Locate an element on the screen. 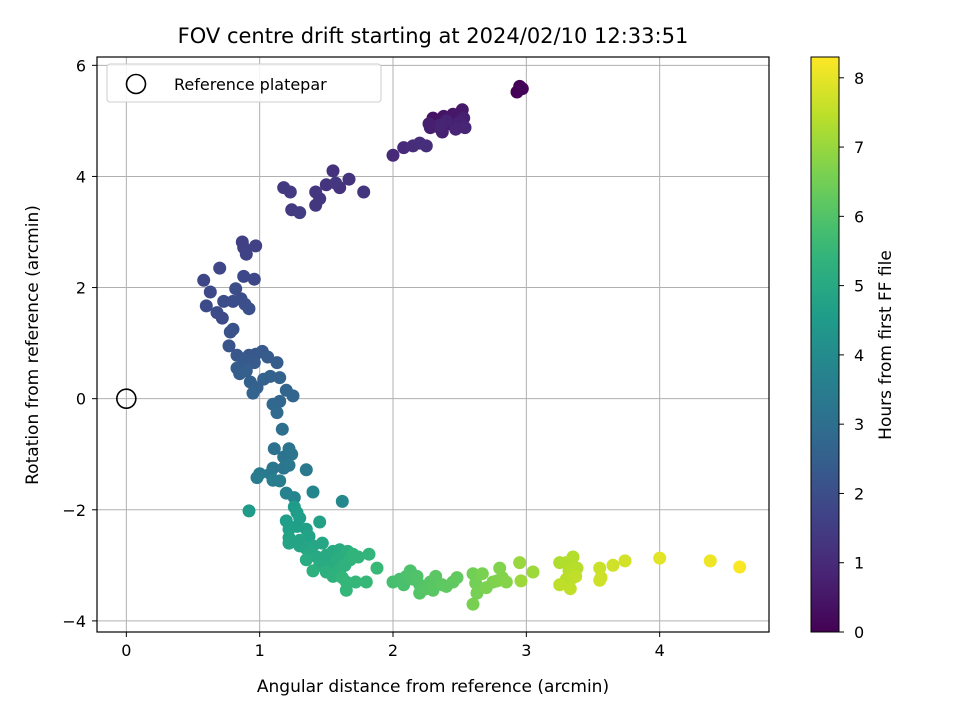 The width and height of the screenshot is (960, 720). x-tick-label: 4 is located at coordinates (660, 650).